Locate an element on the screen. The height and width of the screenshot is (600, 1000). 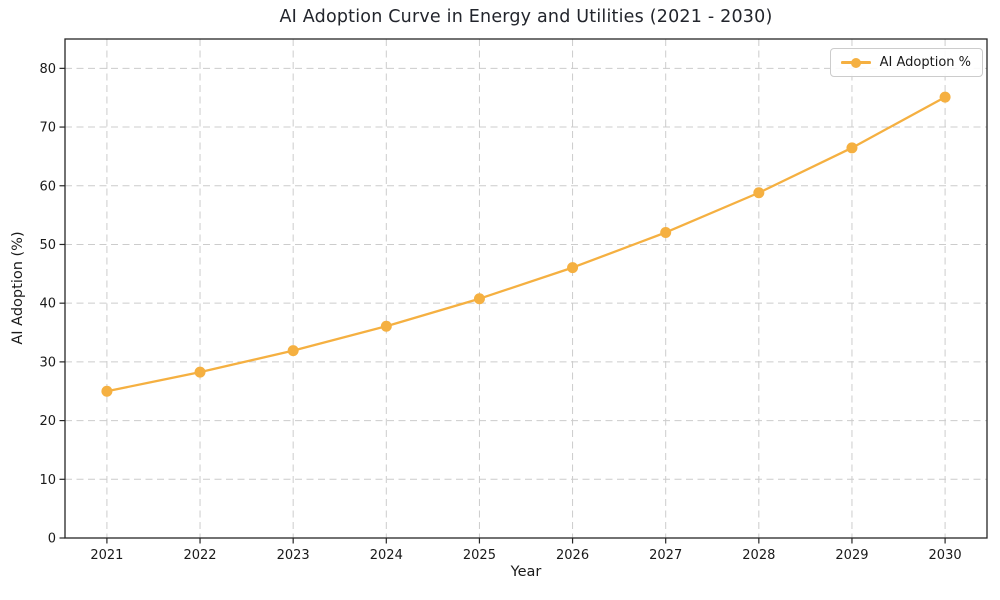
y-tick-label: 50 is located at coordinates (47, 245).